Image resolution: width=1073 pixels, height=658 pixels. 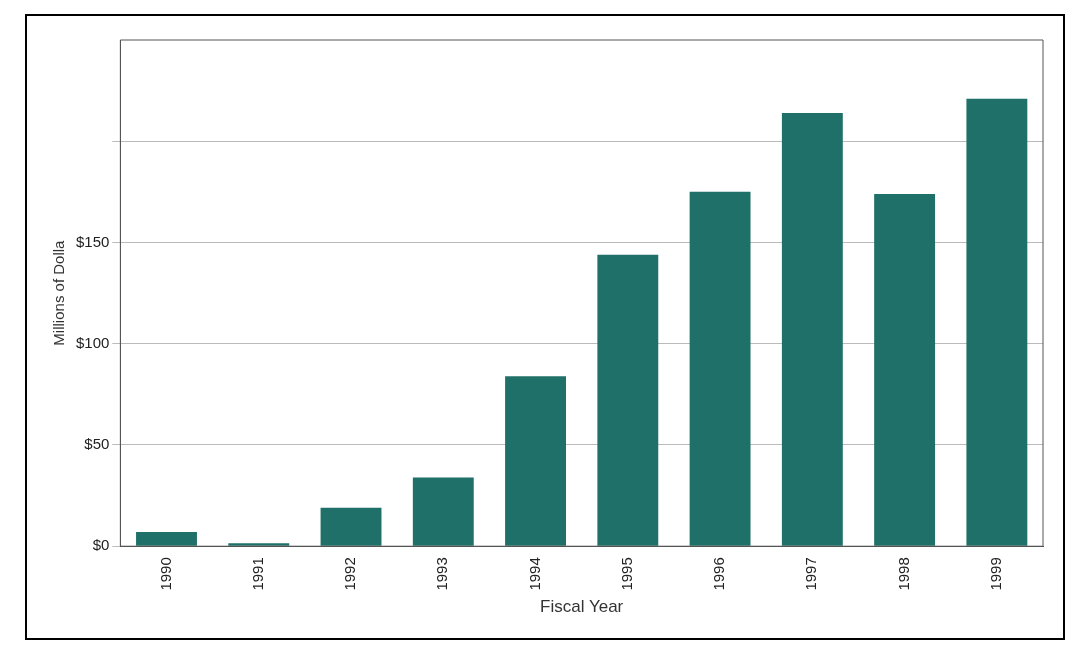 What do you see at coordinates (996, 574) in the screenshot?
I see `x-tick-label: 1999` at bounding box center [996, 574].